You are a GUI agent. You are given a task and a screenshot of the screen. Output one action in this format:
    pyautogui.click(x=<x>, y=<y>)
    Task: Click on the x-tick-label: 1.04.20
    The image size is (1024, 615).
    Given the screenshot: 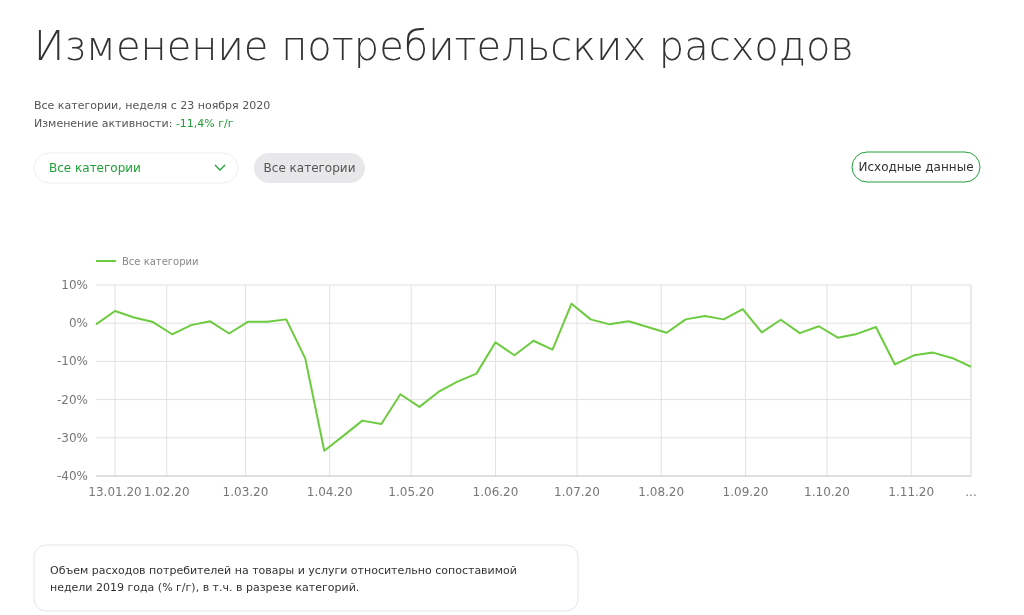 What is the action you would take?
    pyautogui.click(x=329, y=492)
    